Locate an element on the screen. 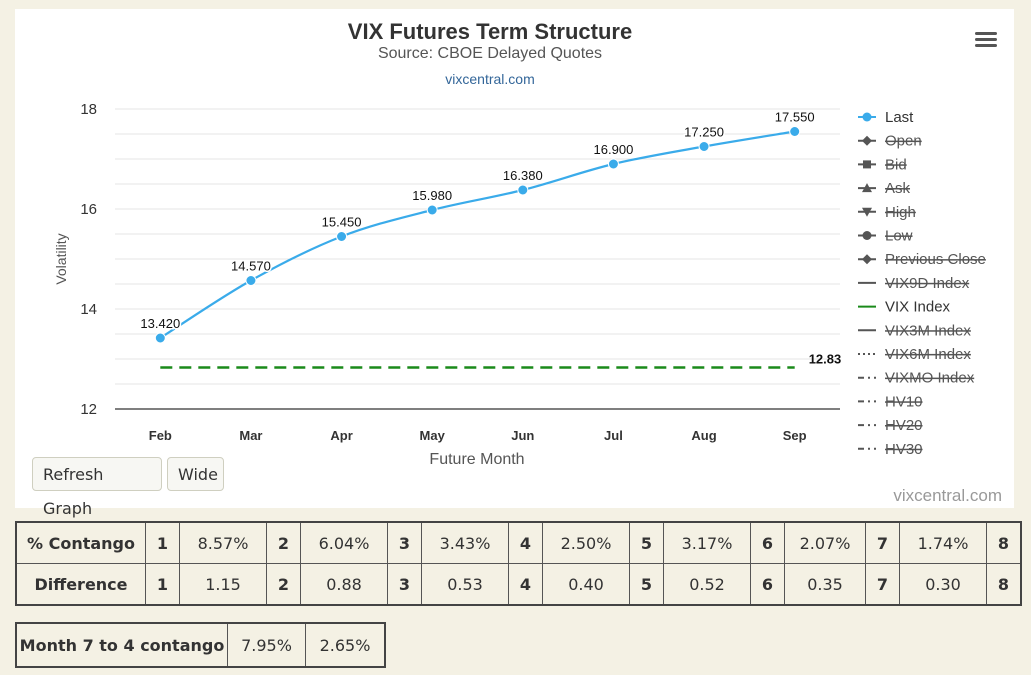  x-tick-label: May is located at coordinates (433, 435).